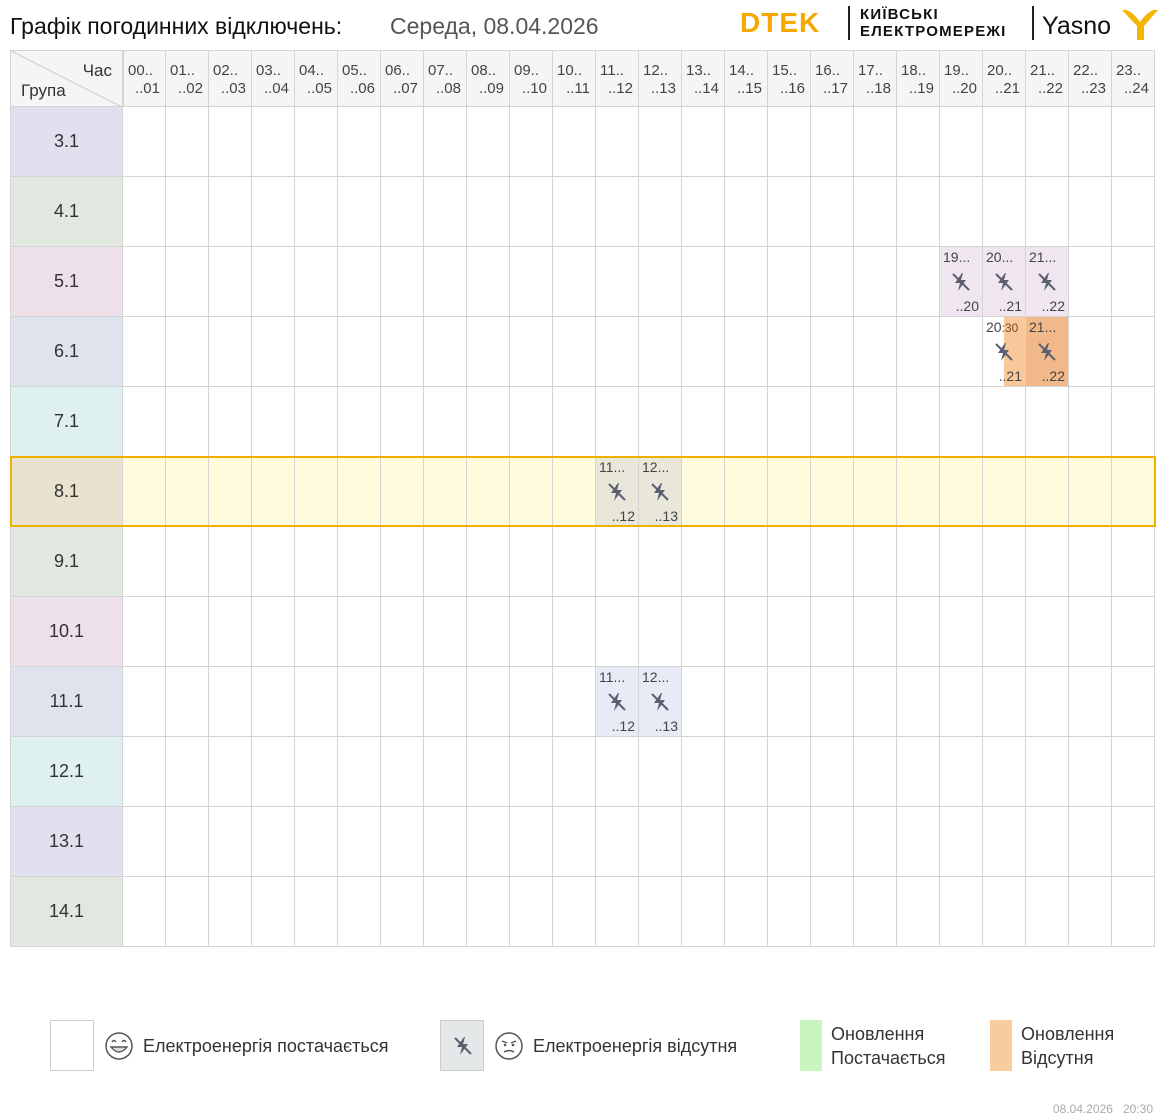  What do you see at coordinates (66, 422) in the screenshot?
I see `group-label: 7.1` at bounding box center [66, 422].